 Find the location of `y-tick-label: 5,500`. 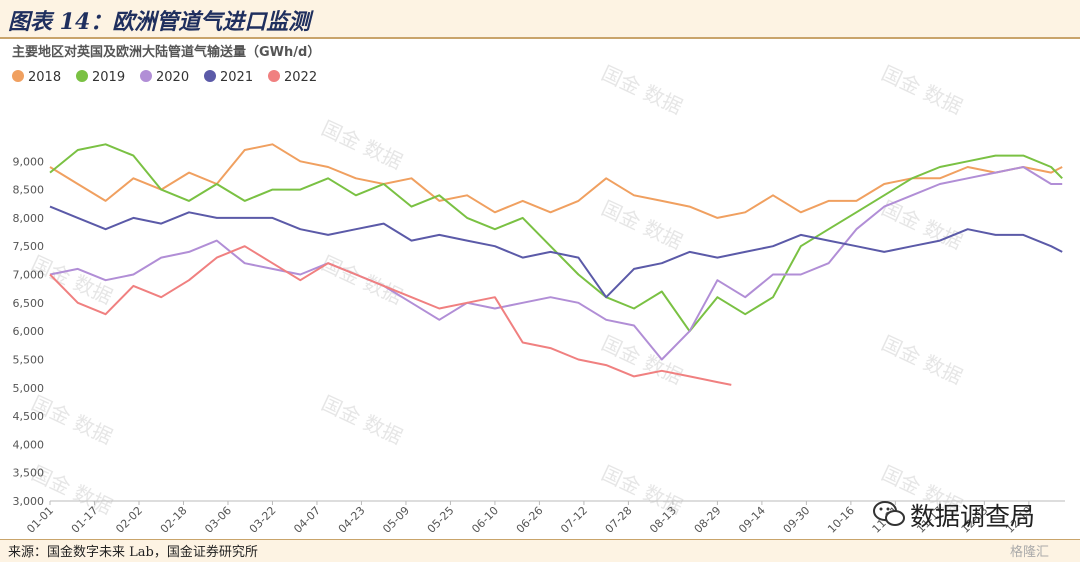

y-tick-label: 5,500 is located at coordinates (29, 359).